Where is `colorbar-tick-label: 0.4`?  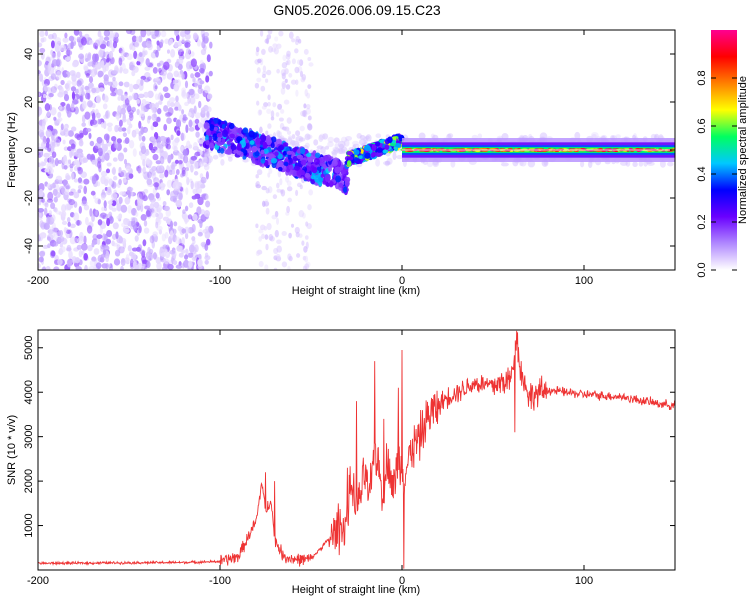 colorbar-tick-label: 0.4 is located at coordinates (702, 173).